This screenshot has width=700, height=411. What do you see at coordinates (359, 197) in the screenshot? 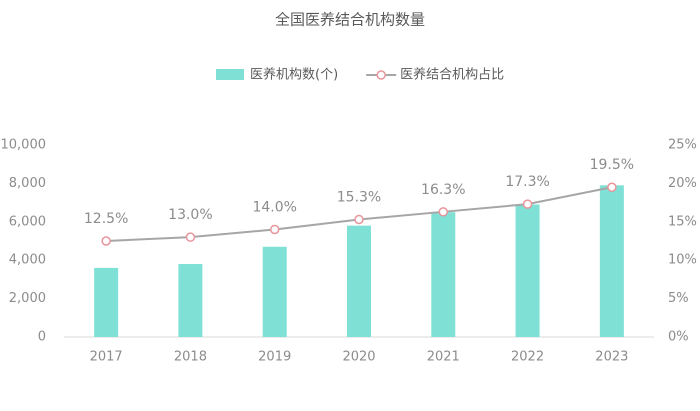
I see `data-label: 15.3%` at bounding box center [359, 197].